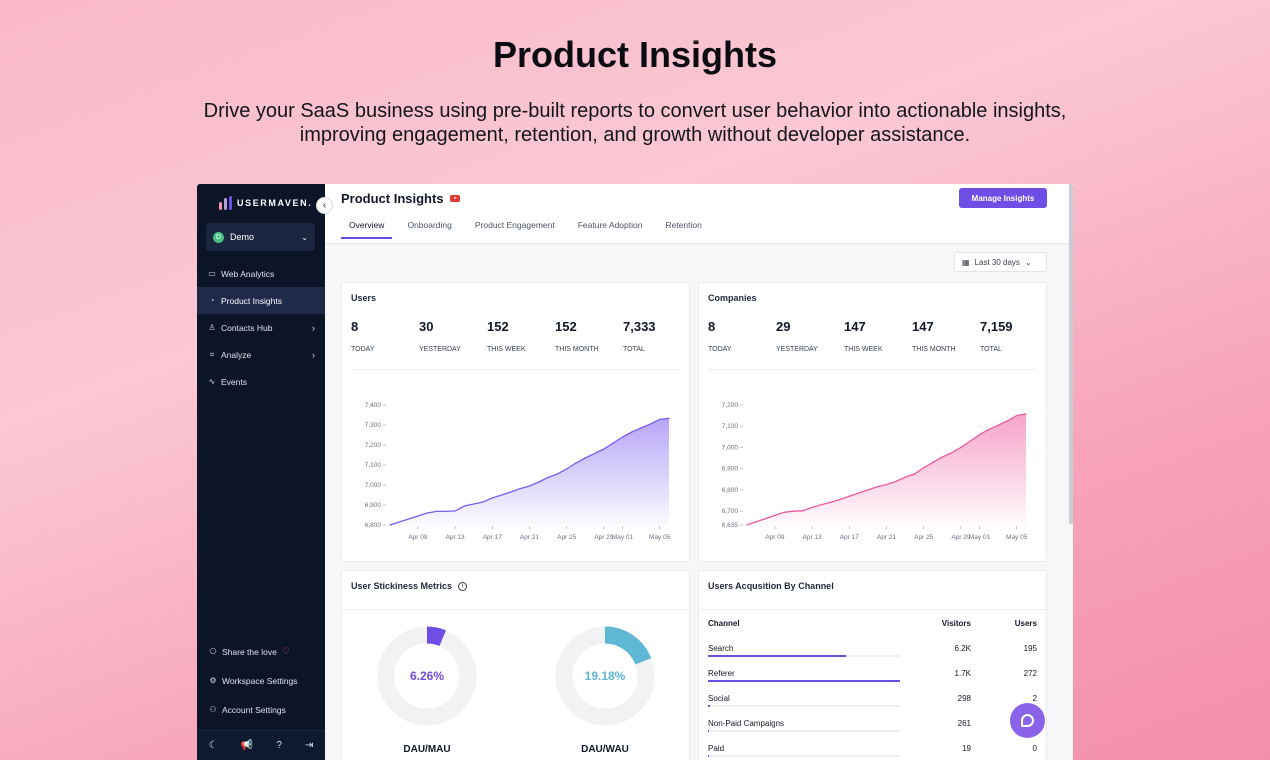  What do you see at coordinates (730, 447) in the screenshot?
I see `y-tick-label: 7,000` at bounding box center [730, 447].